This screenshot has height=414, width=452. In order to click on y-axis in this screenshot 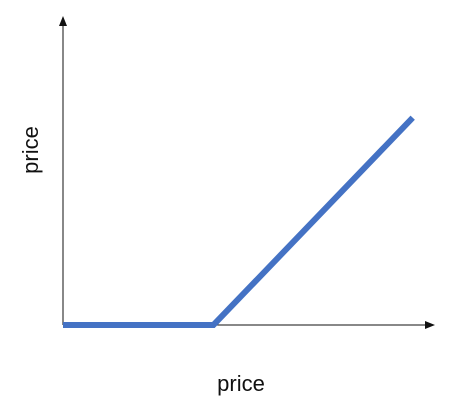, I will do `click(63, 170)`.